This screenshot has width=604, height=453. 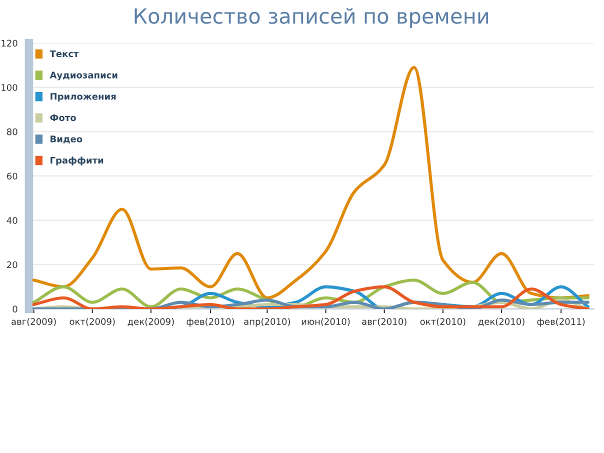 I want to click on y-tick-label: 20, so click(x=12, y=264).